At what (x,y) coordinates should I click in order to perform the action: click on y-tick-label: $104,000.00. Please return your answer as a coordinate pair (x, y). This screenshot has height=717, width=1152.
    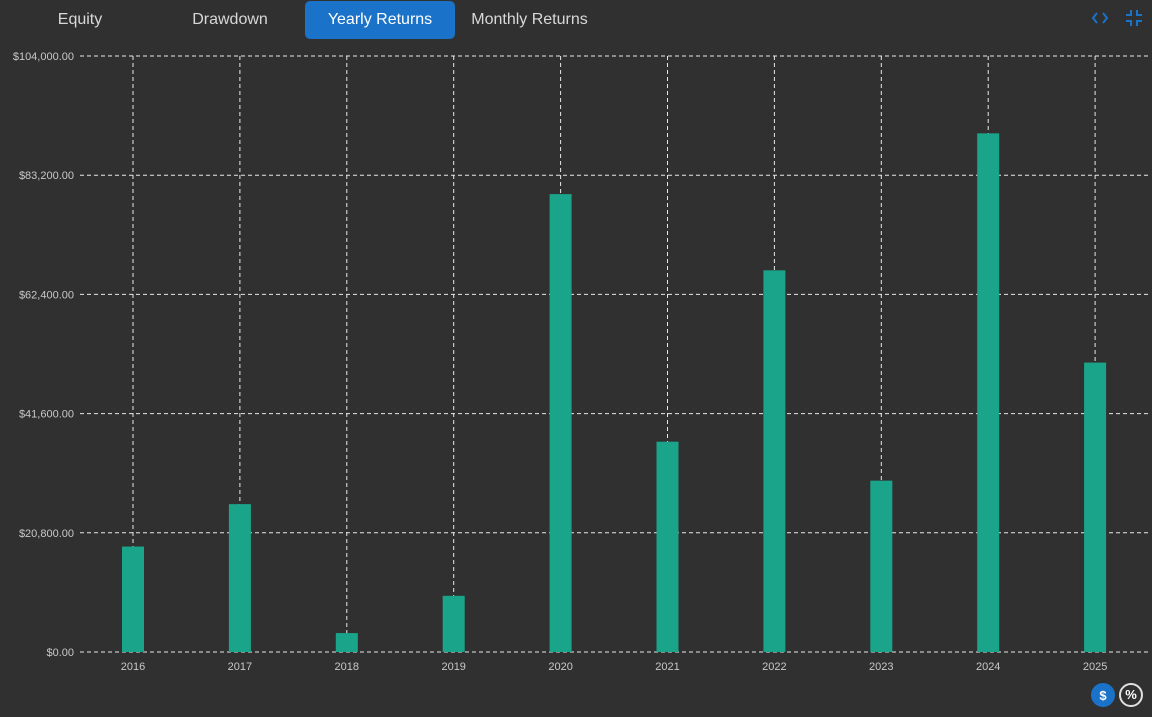
    Looking at the image, I should click on (43, 57).